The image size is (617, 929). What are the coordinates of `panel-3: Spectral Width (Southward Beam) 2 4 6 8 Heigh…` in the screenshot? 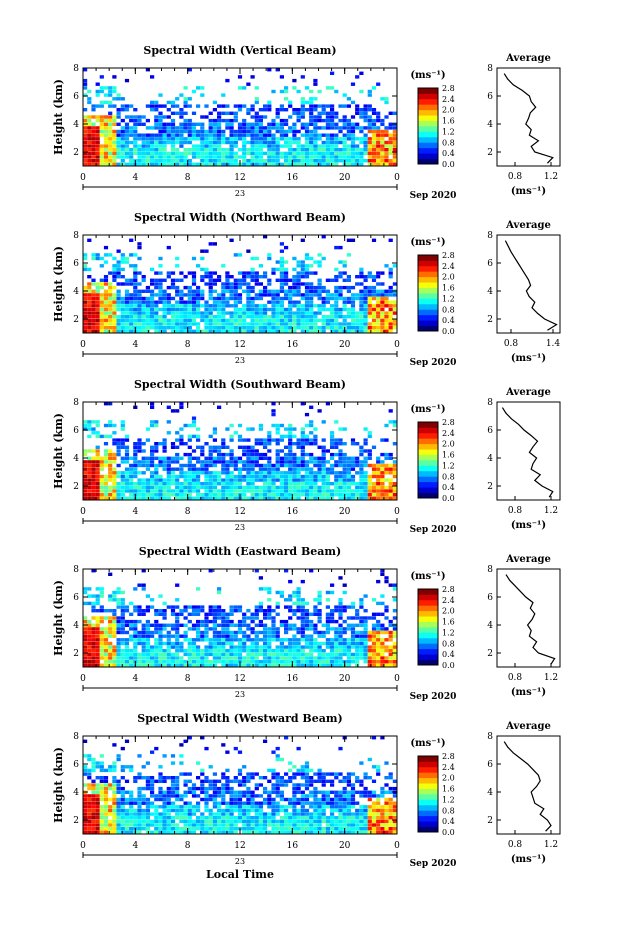 It's located at (306, 456).